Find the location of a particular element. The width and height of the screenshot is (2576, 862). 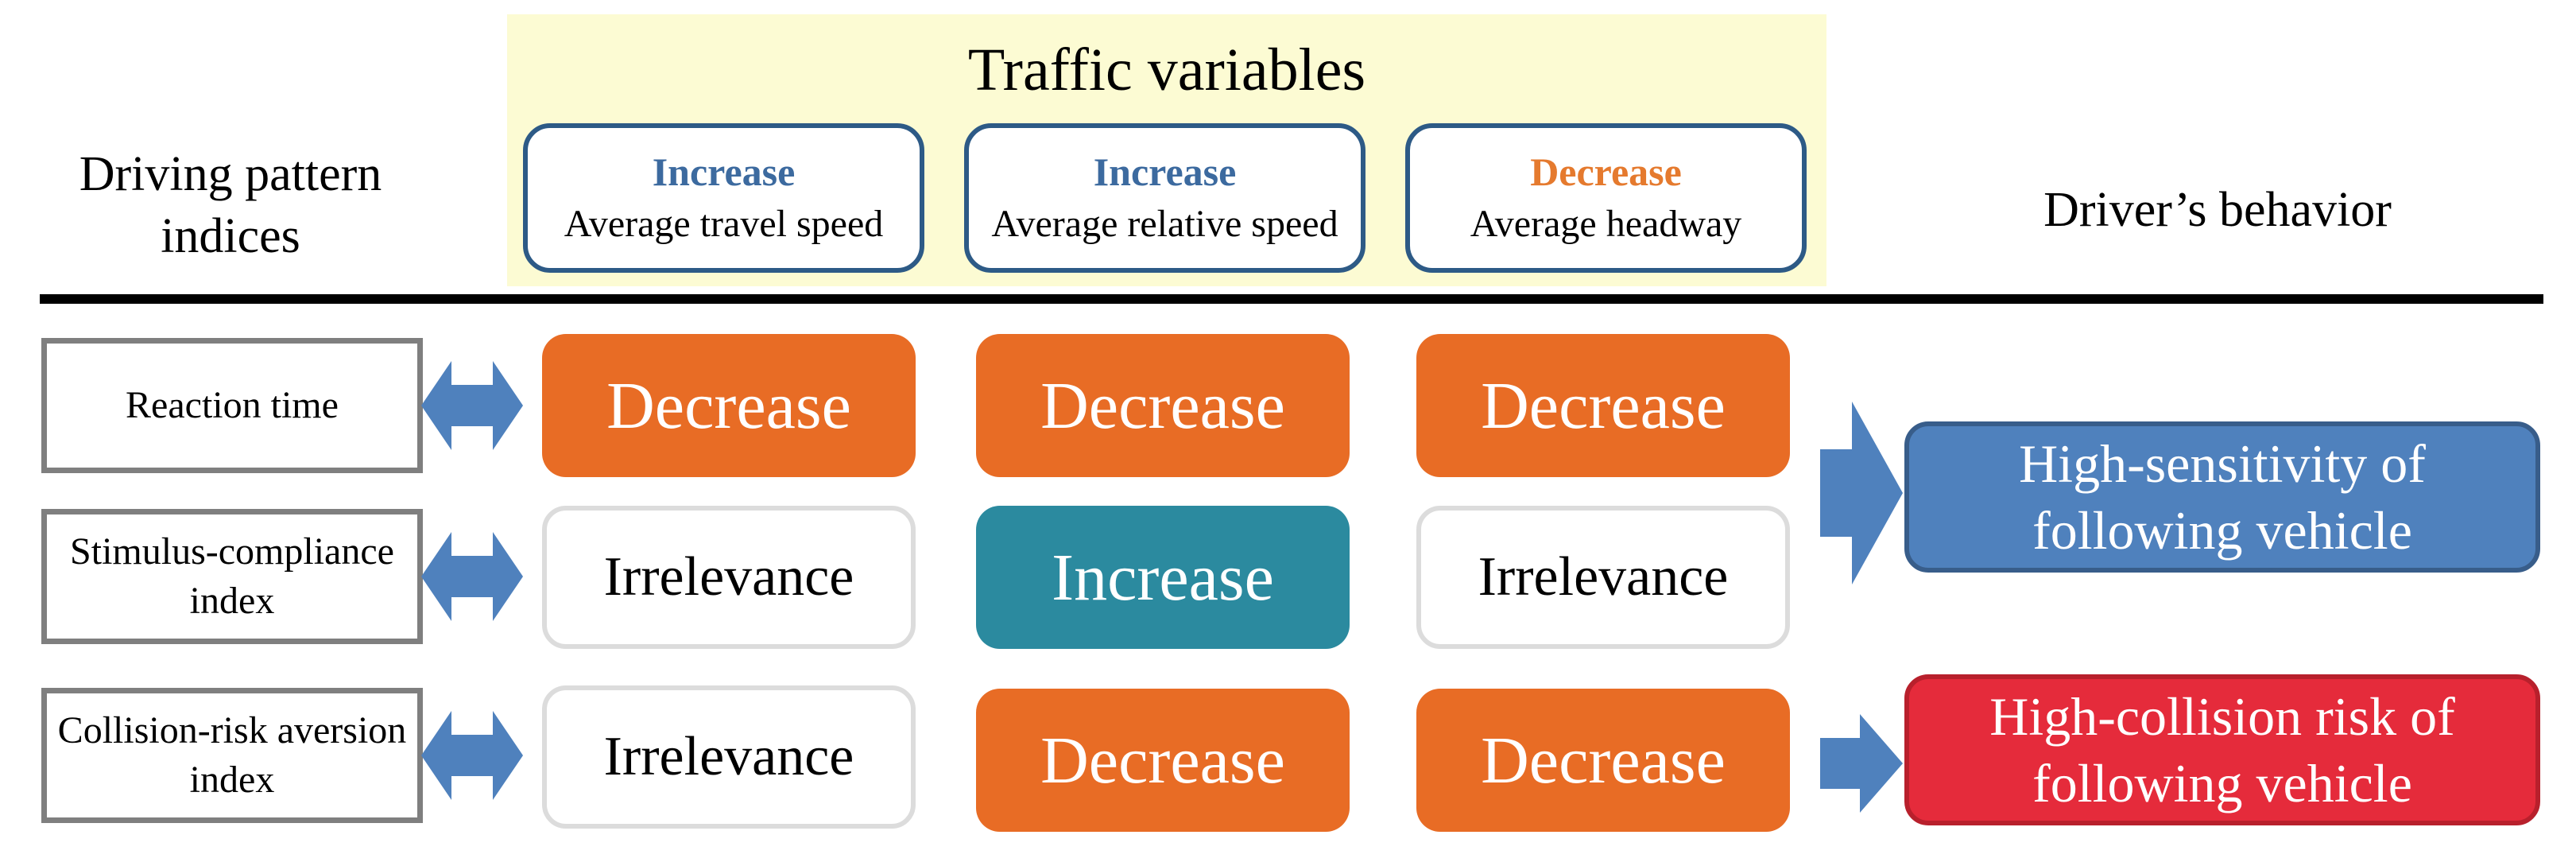

driving-pattern-heading-text: Driving pattern indices is located at coordinates (230, 205).